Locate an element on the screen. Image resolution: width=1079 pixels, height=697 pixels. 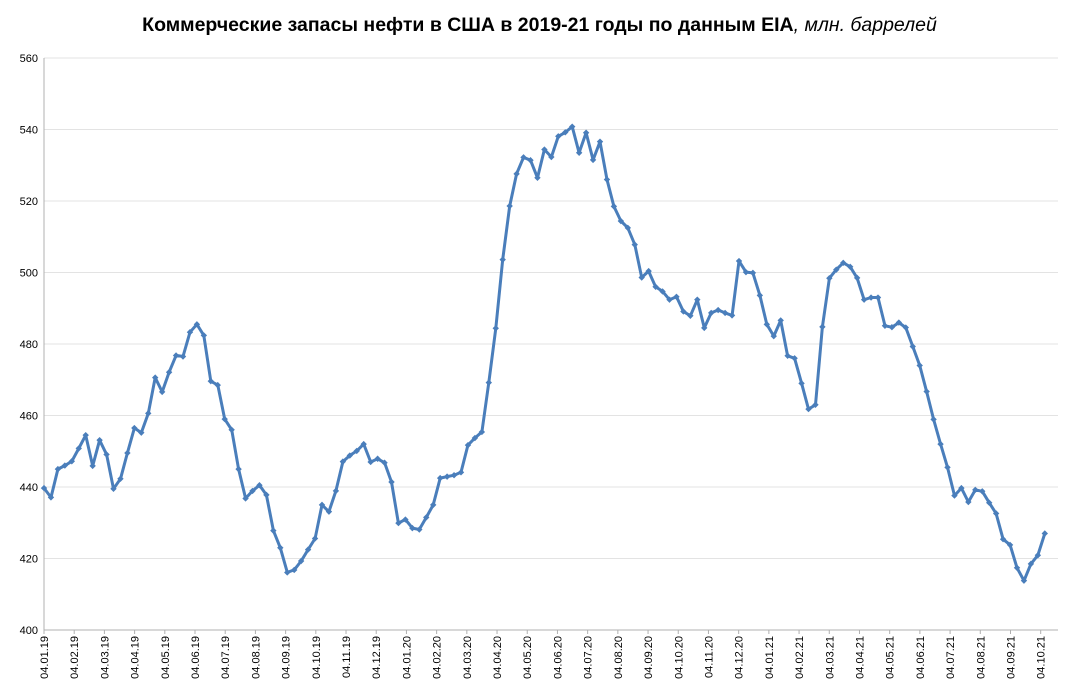
x-tick-label: 04.04.21 is located at coordinates (860, 657).